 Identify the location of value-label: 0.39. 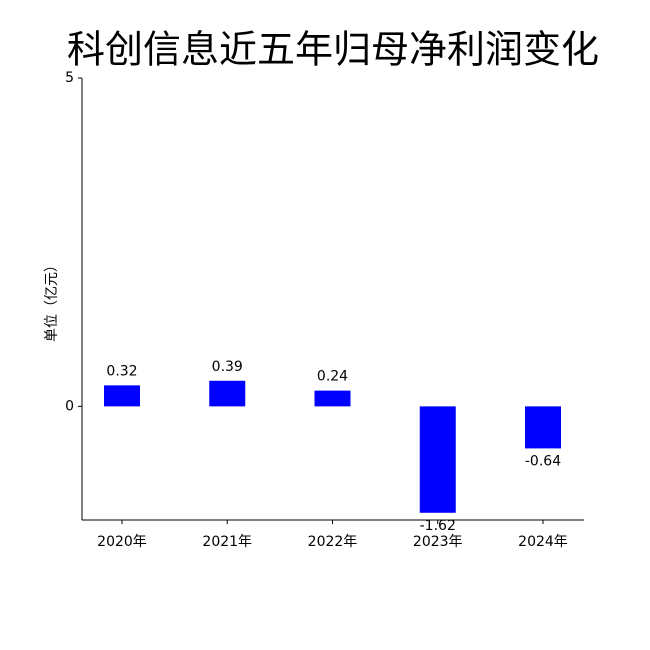
(227, 367).